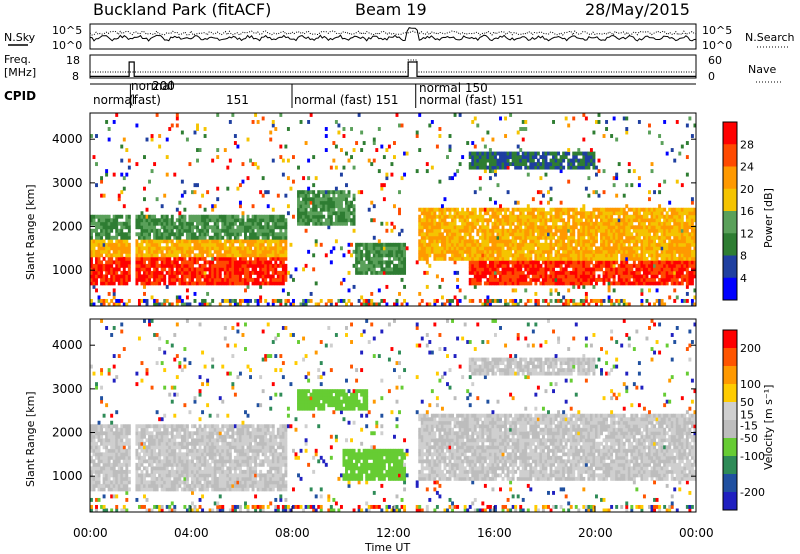 This screenshot has width=800, height=554. What do you see at coordinates (112, 482) in the screenshot?
I see `velocity-cell` at bounding box center [112, 482].